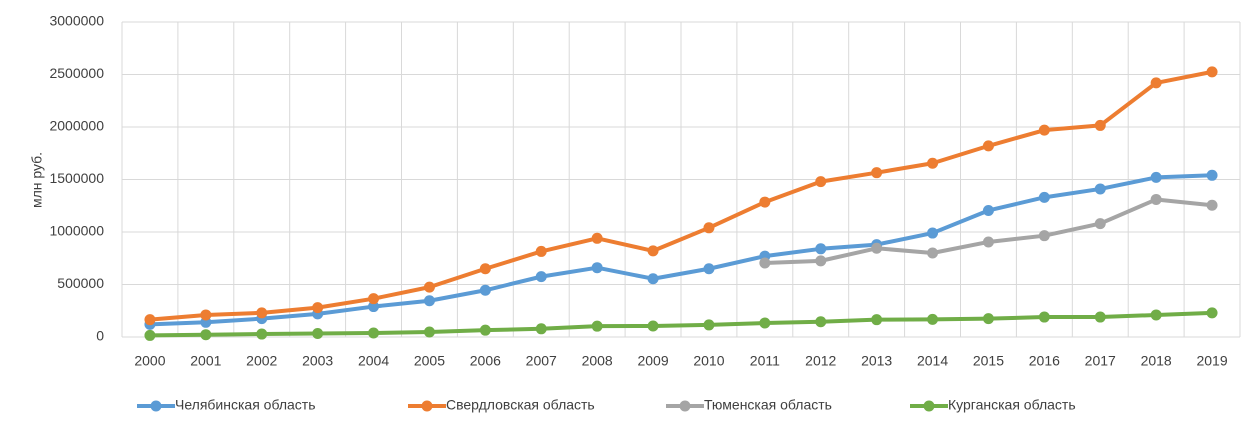 This screenshot has height=423, width=1242. What do you see at coordinates (681, 324) in the screenshot?
I see `series-line` at bounding box center [681, 324].